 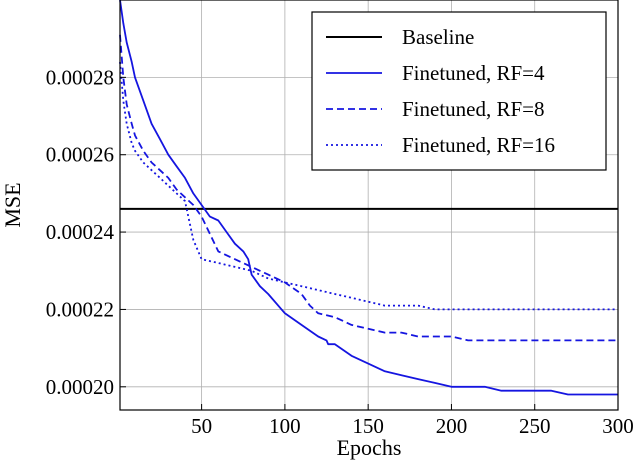 I want to click on y-tick-label-4: 0.00028, so click(x=80, y=77).